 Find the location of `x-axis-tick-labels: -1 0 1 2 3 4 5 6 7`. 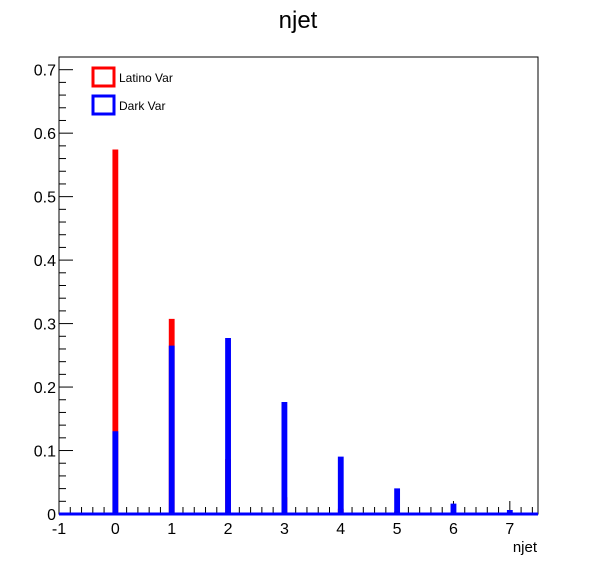

x-axis-tick-labels: -1 0 1 2 3 4 5 6 7 is located at coordinates (283, 529).